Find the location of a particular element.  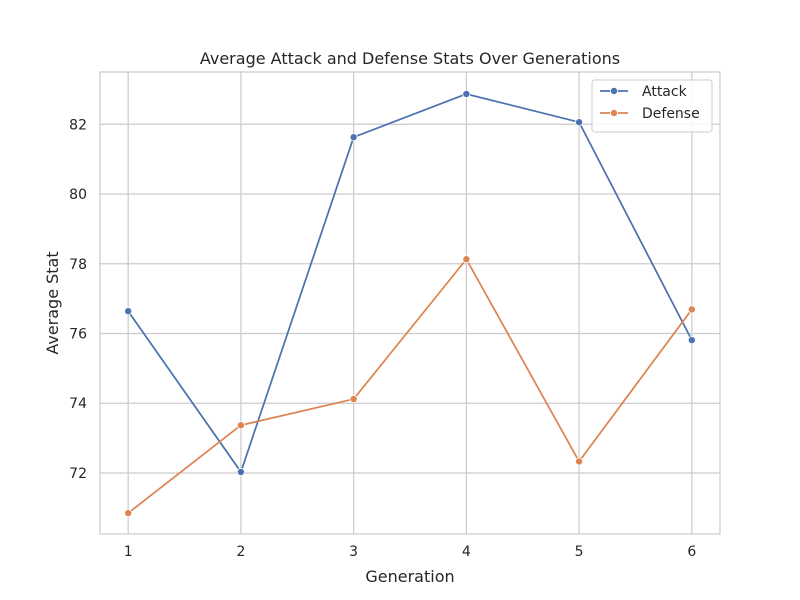

defense-legend-marker is located at coordinates (614, 113).